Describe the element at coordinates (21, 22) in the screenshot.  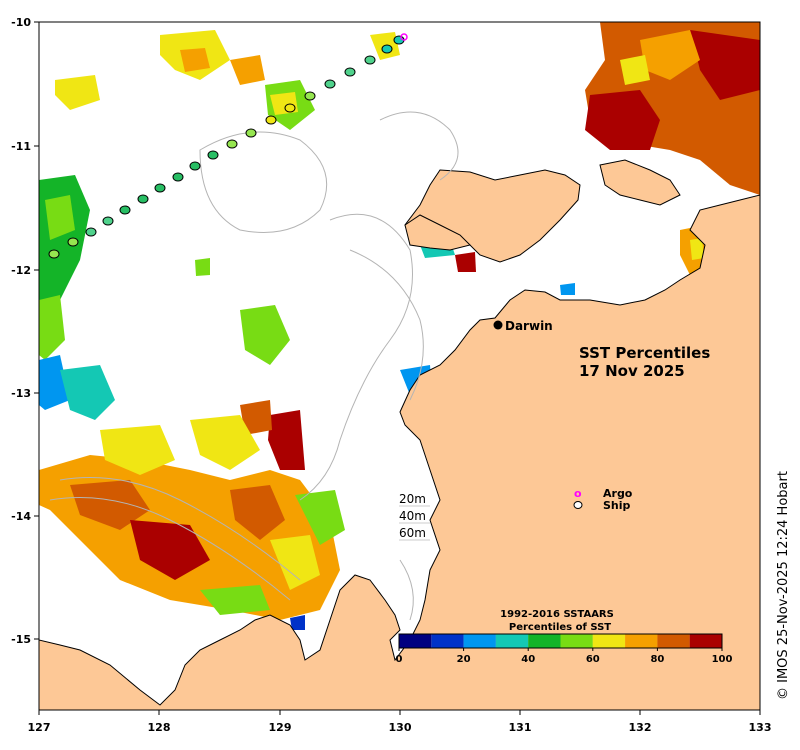
I see `lat-tick-label: -10` at that location.